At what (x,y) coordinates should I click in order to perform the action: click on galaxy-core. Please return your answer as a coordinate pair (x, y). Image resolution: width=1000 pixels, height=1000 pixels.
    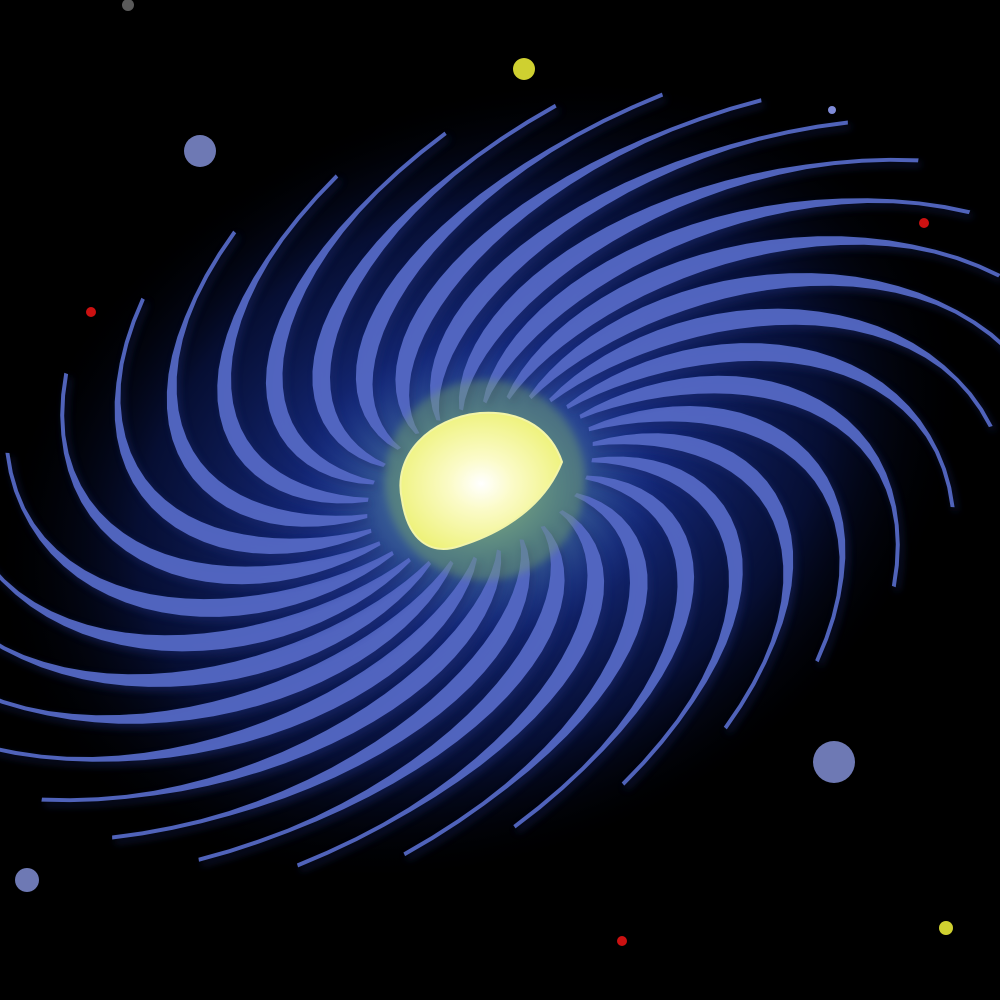
    Looking at the image, I should click on (485, 480).